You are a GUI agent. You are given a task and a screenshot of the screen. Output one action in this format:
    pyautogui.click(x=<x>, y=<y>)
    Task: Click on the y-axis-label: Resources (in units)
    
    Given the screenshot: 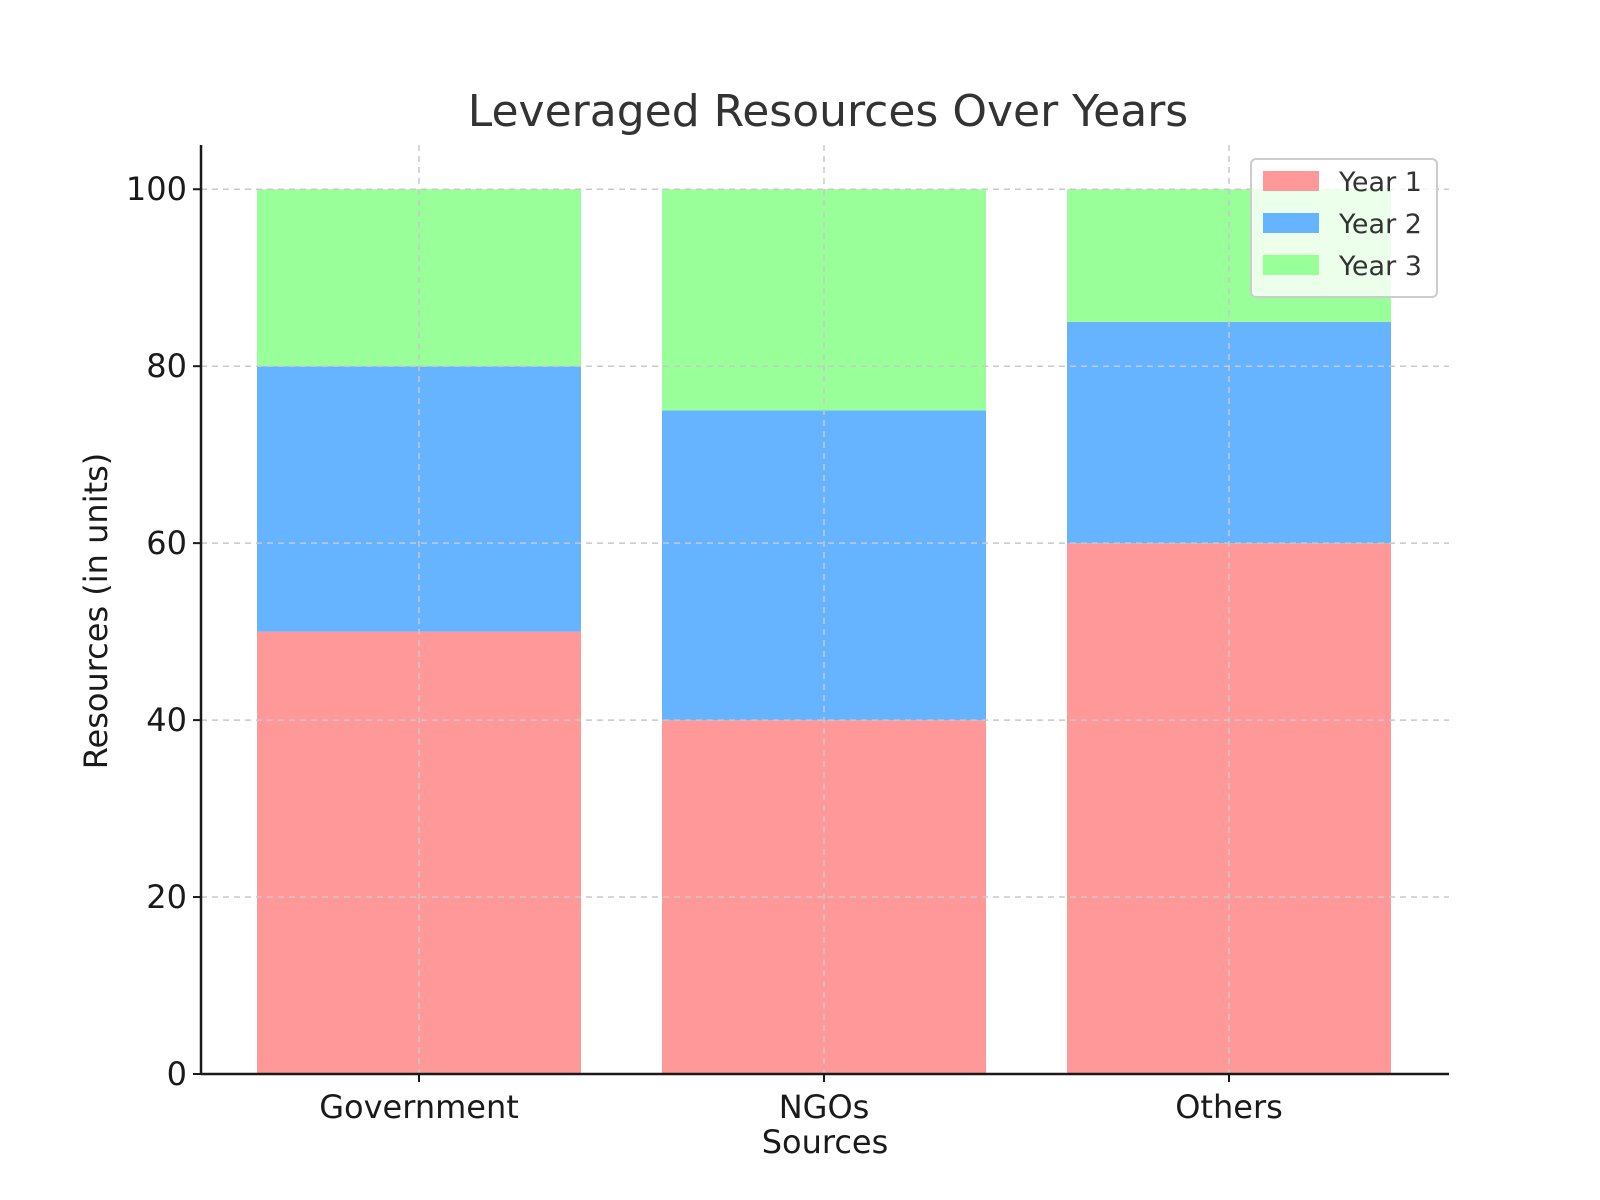 What is the action you would take?
    pyautogui.click(x=96, y=611)
    